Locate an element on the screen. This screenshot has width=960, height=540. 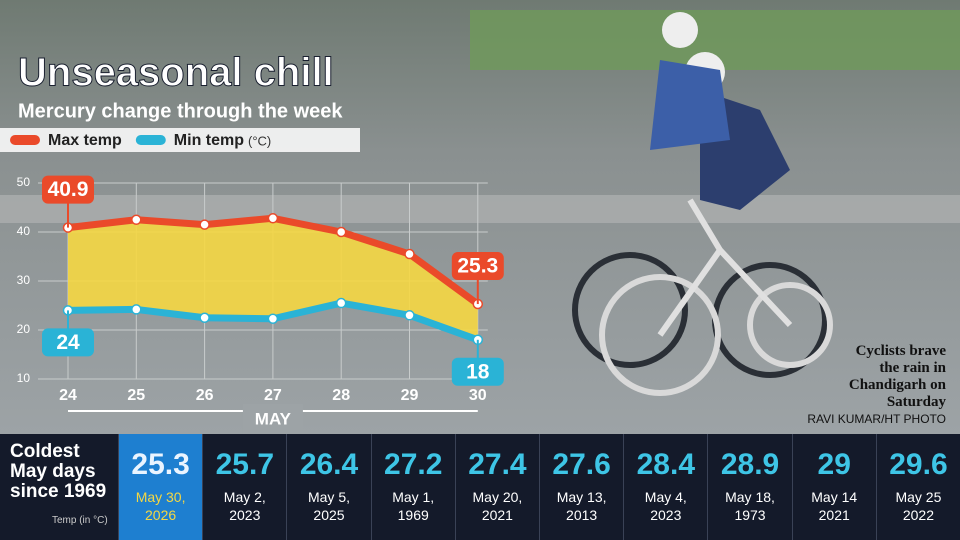
cell-value: 29 is located at coordinates (834, 464).